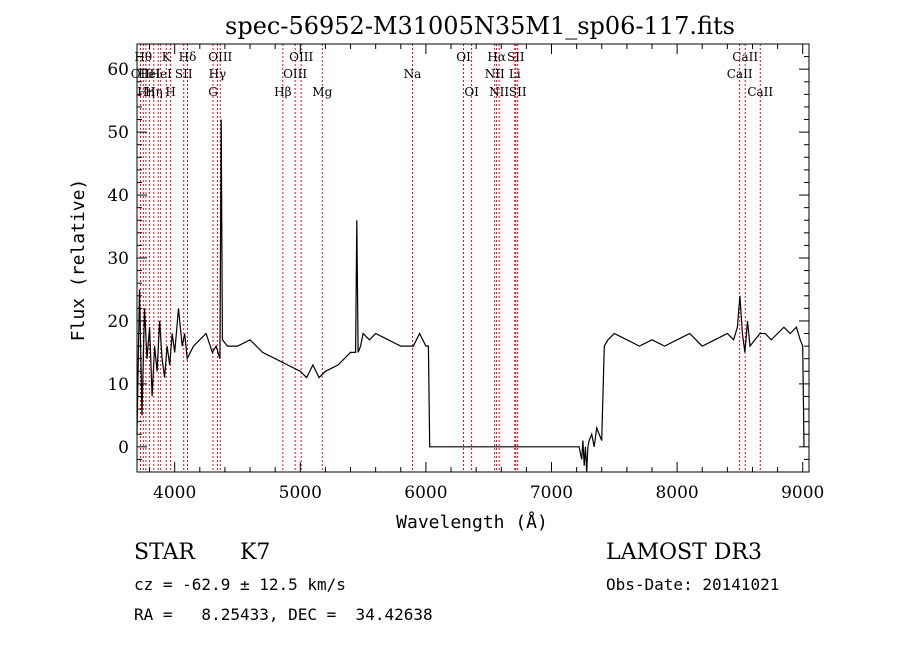 The width and height of the screenshot is (900, 649). Describe the element at coordinates (164, 552) in the screenshot. I see `object-class: STAR` at that location.